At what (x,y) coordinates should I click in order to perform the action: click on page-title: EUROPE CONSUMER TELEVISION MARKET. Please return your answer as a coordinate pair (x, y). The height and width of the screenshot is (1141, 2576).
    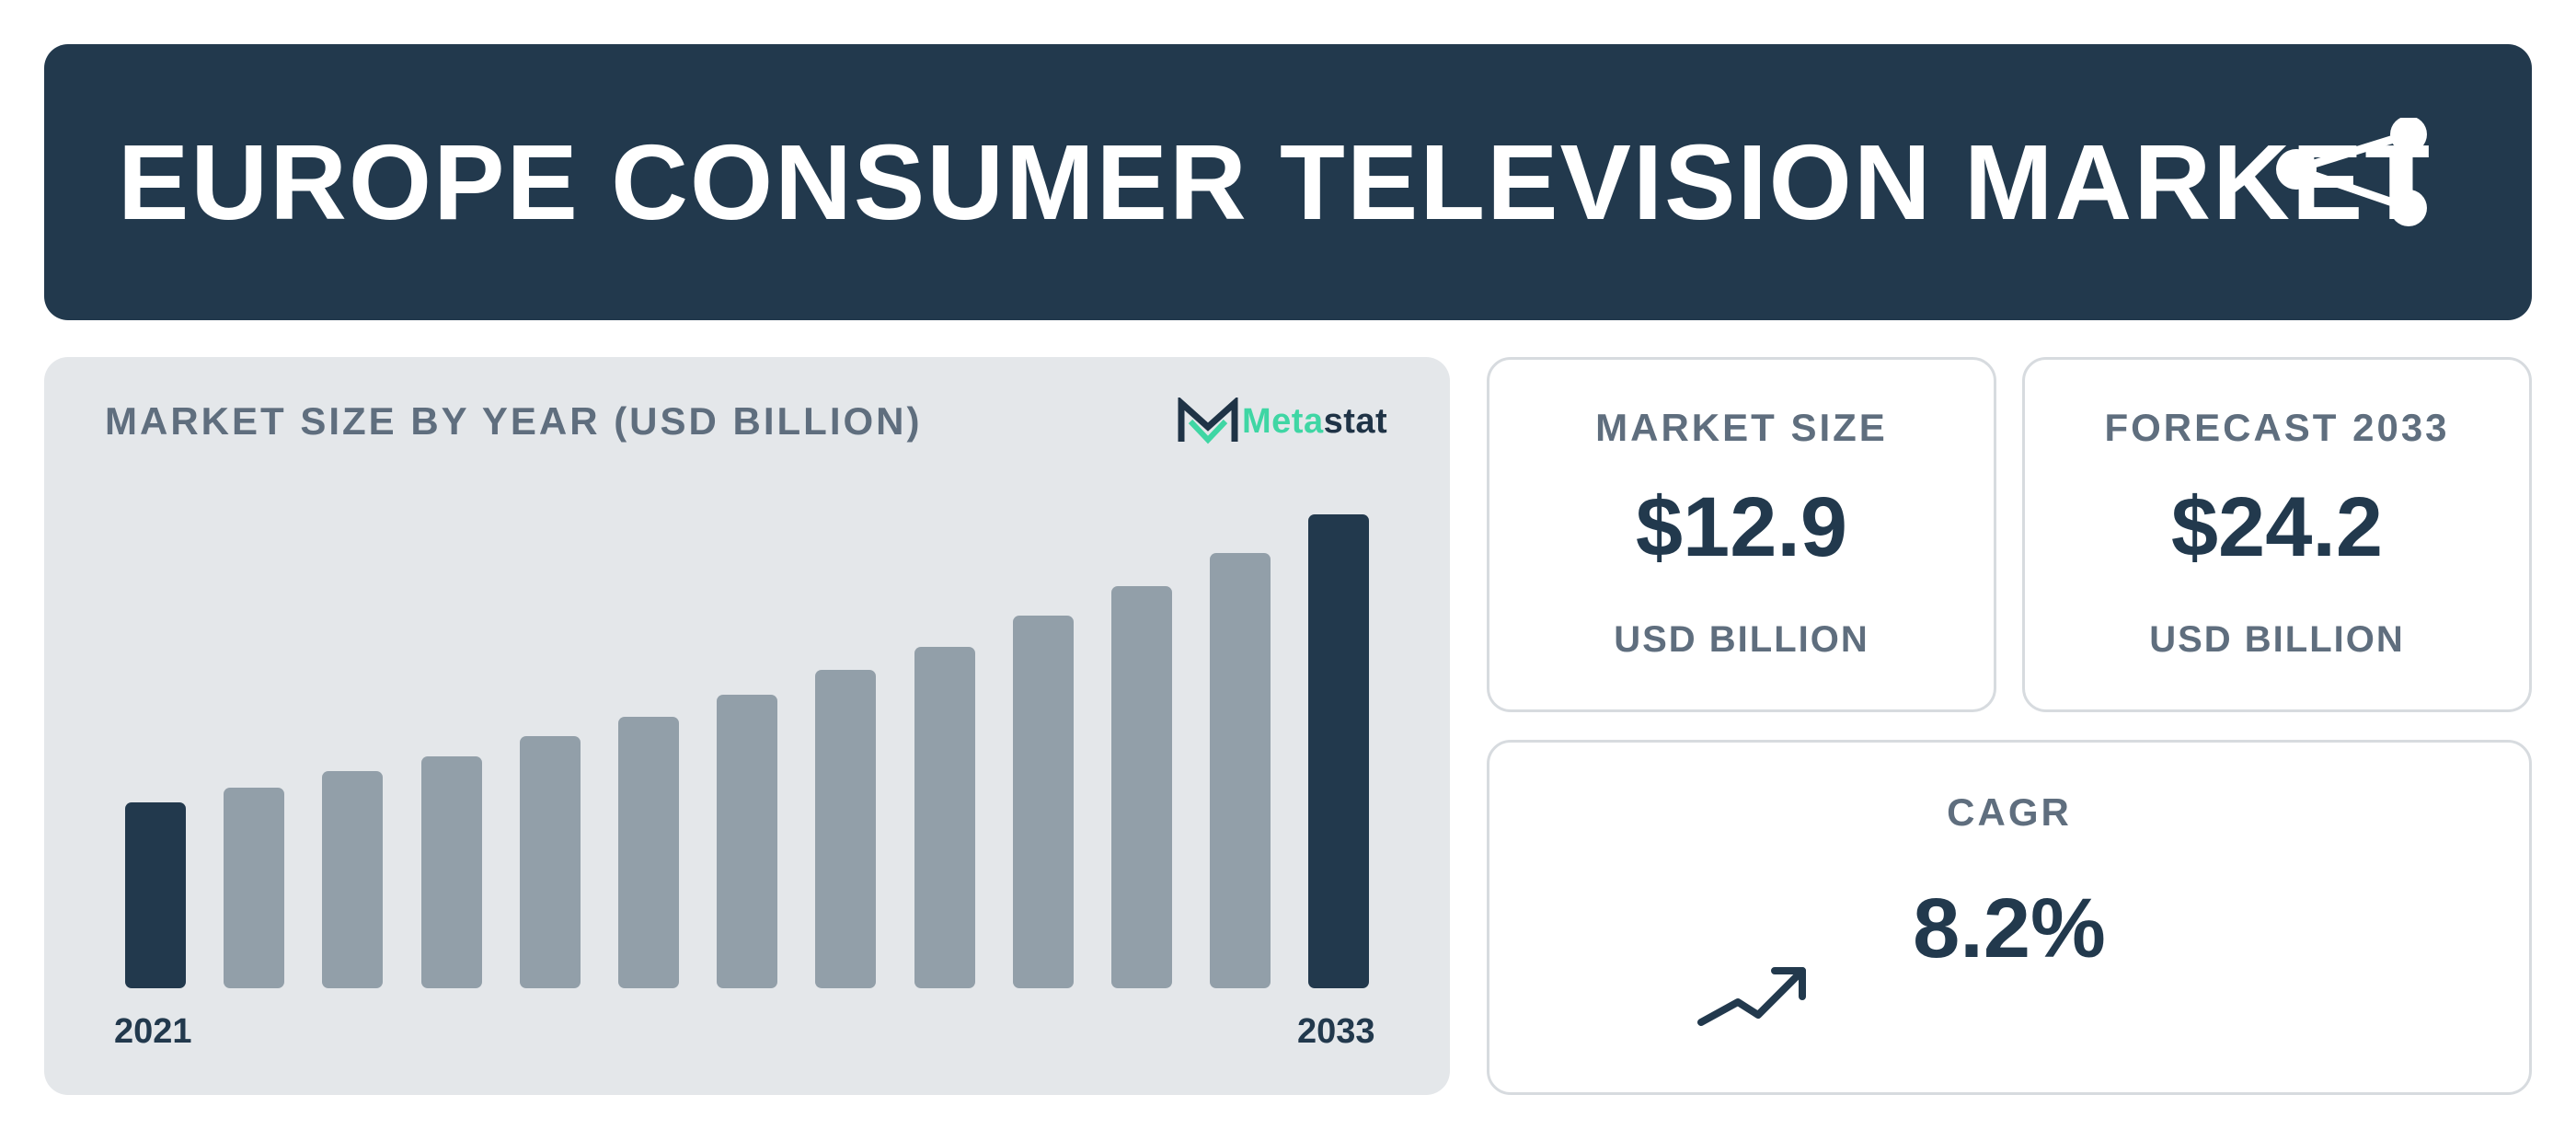
    Looking at the image, I should click on (1275, 182).